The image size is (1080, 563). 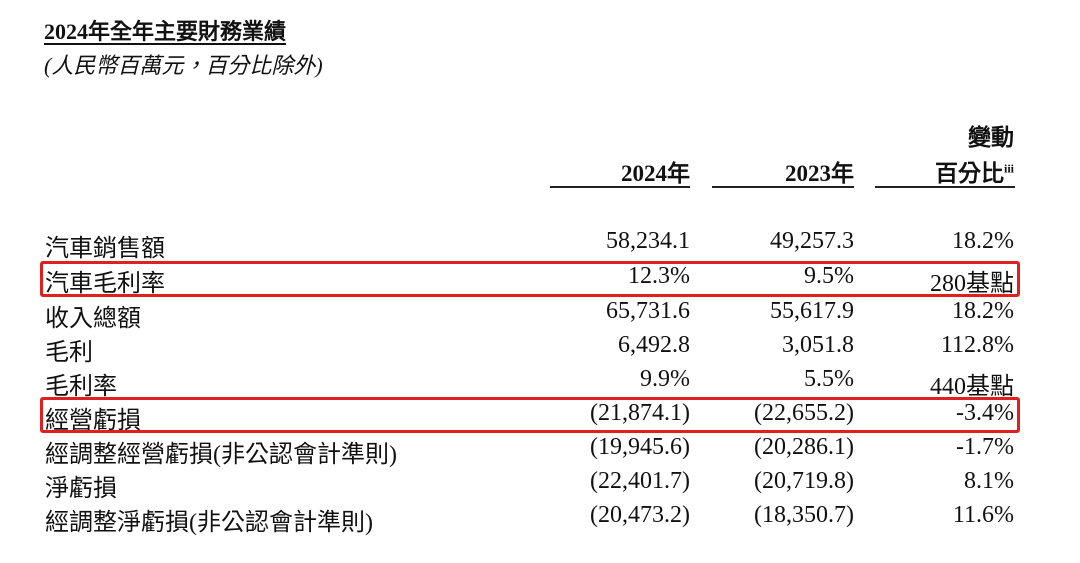 I want to click on row-label: 毛利率, so click(x=81, y=387).